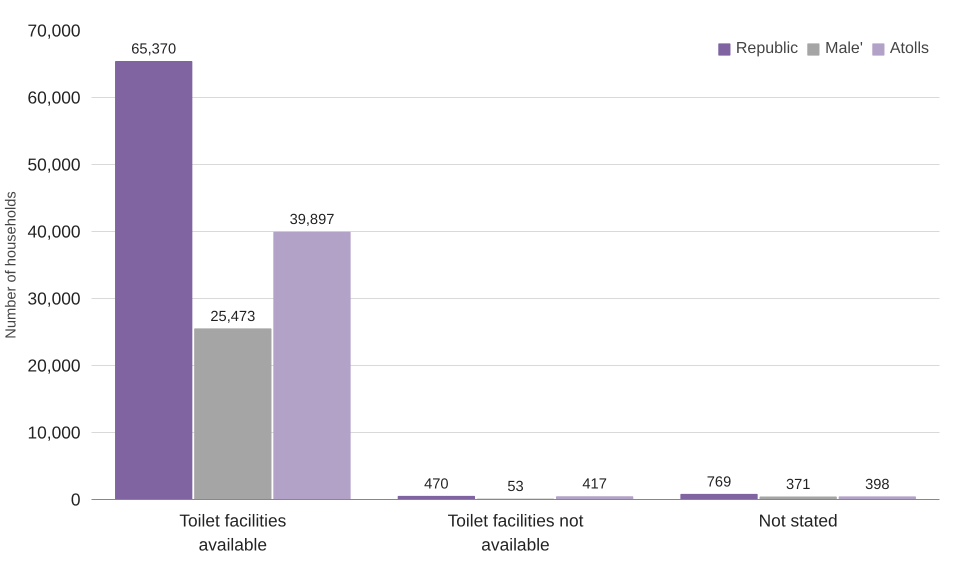 The height and width of the screenshot is (581, 953). I want to click on y-tick-label: 30,000, so click(54, 298).